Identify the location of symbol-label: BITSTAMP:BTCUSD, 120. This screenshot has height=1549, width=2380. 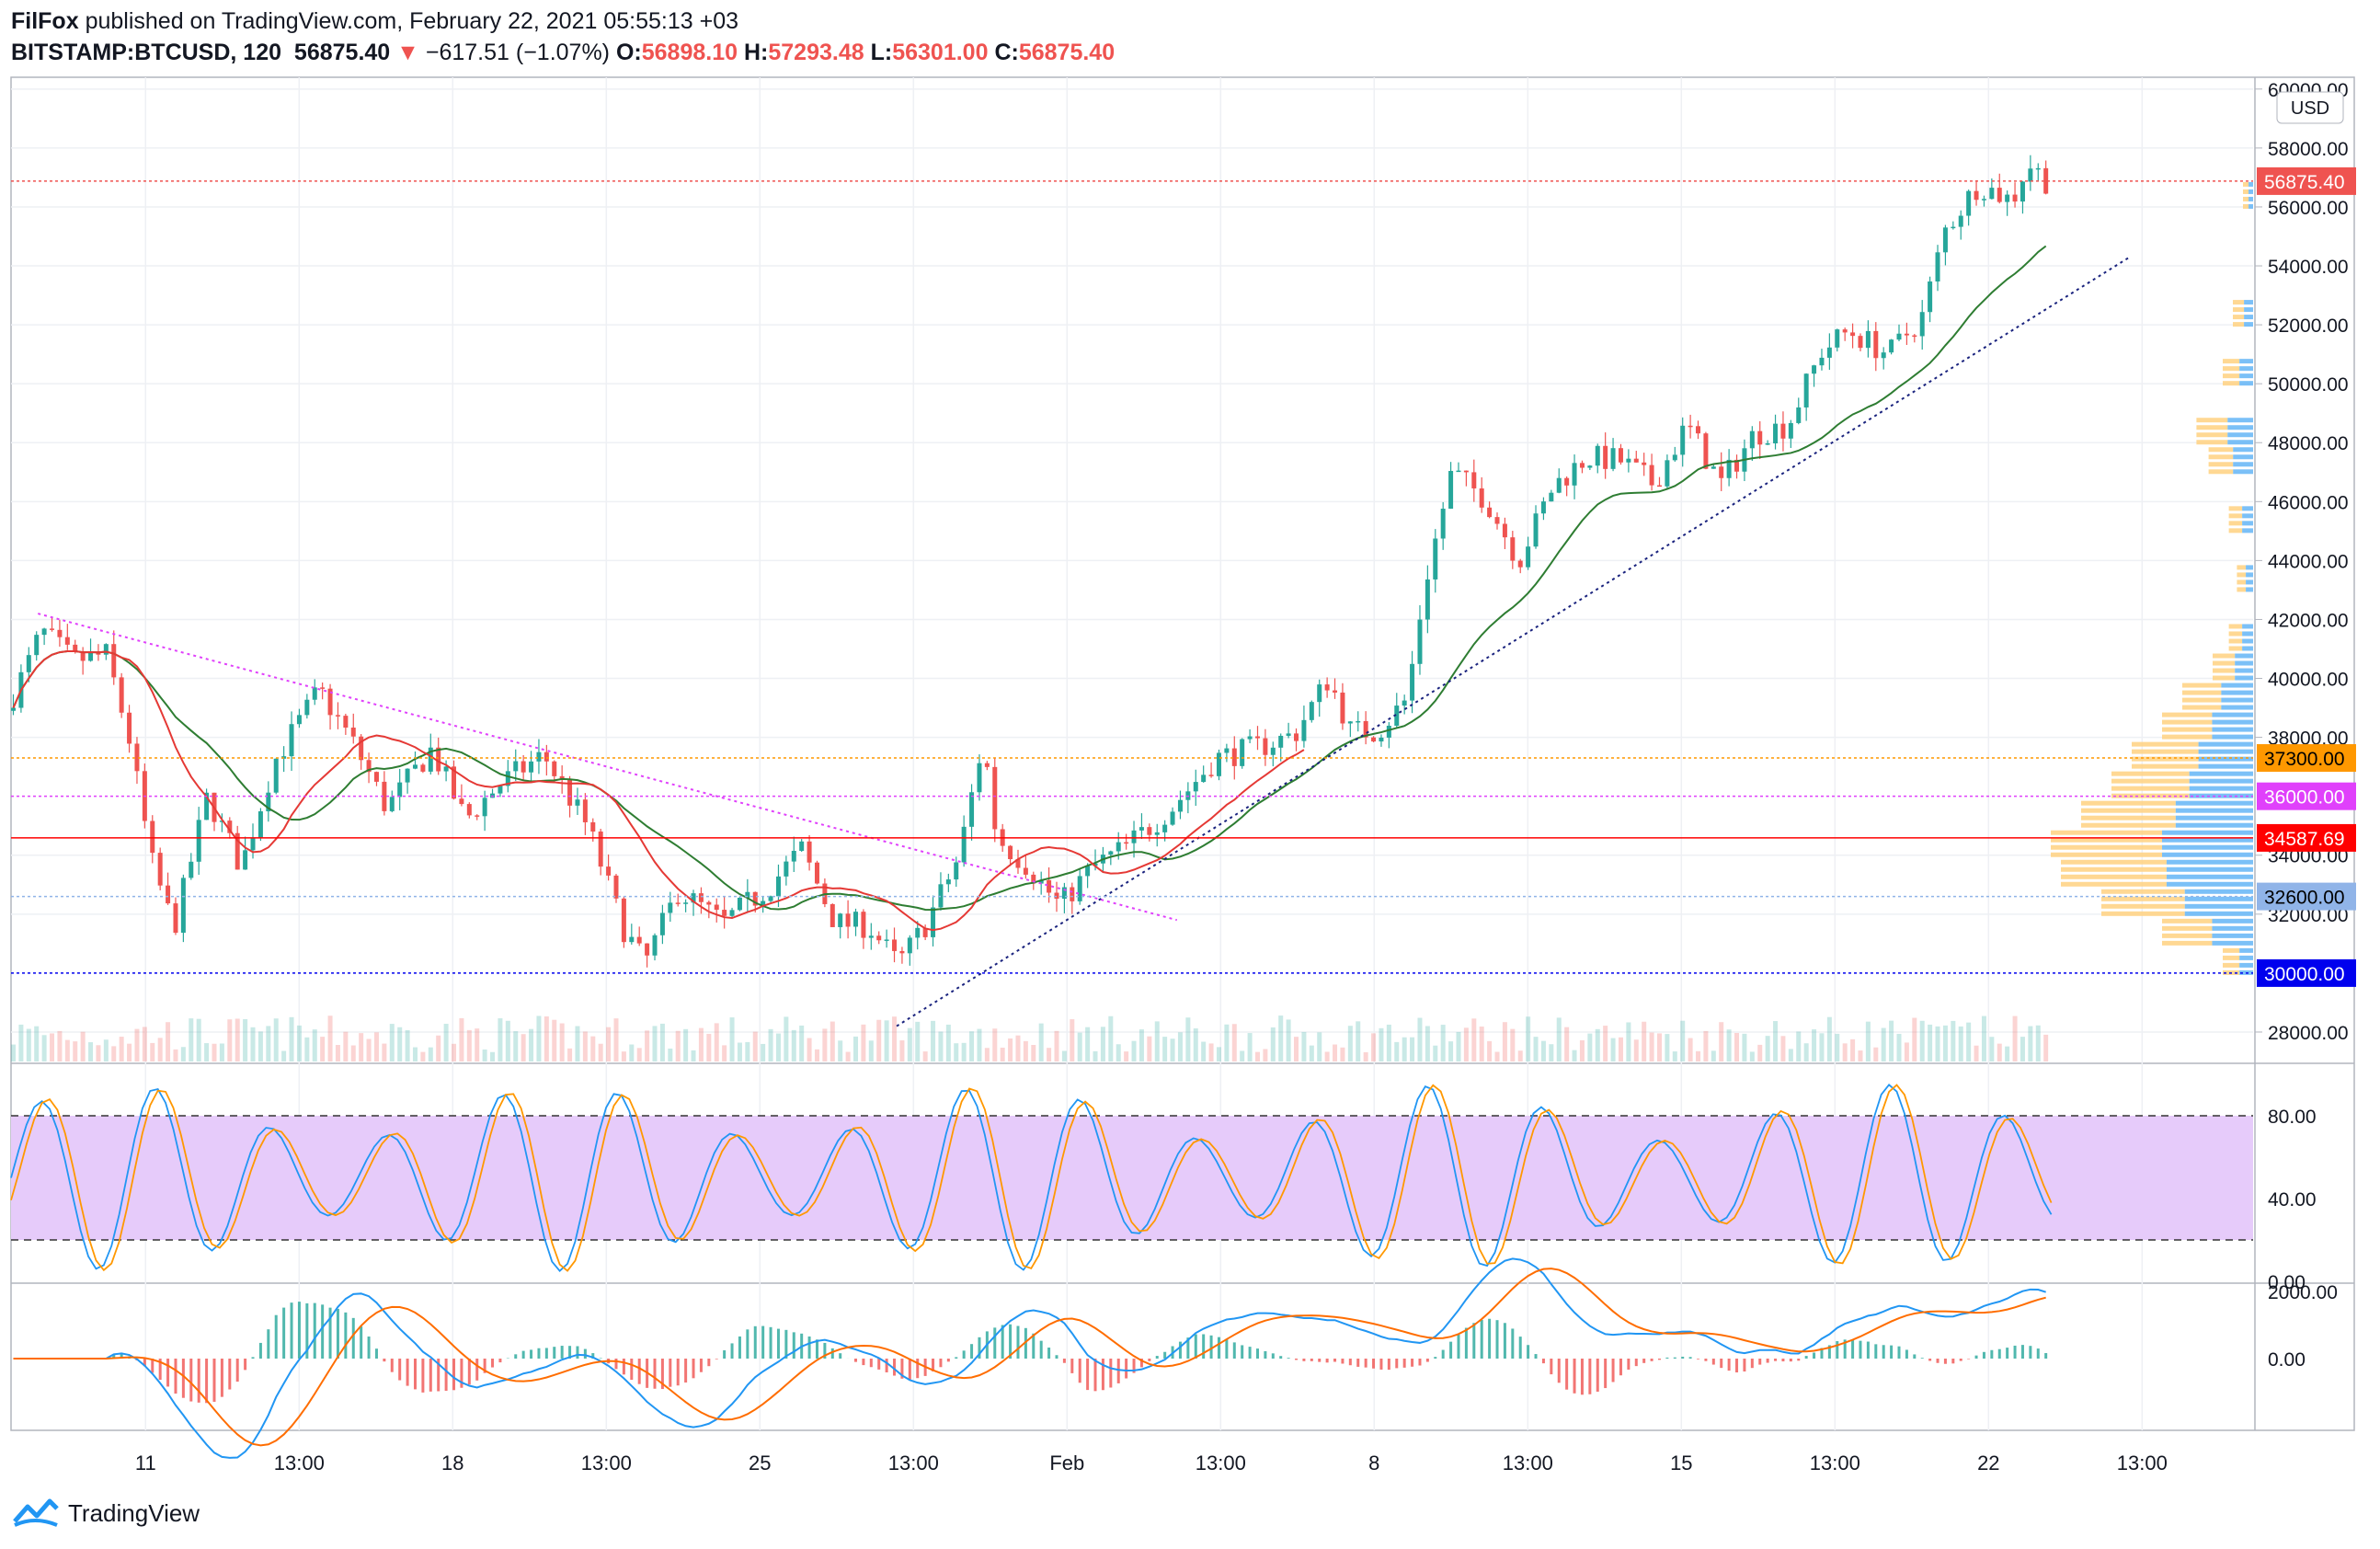
(146, 53).